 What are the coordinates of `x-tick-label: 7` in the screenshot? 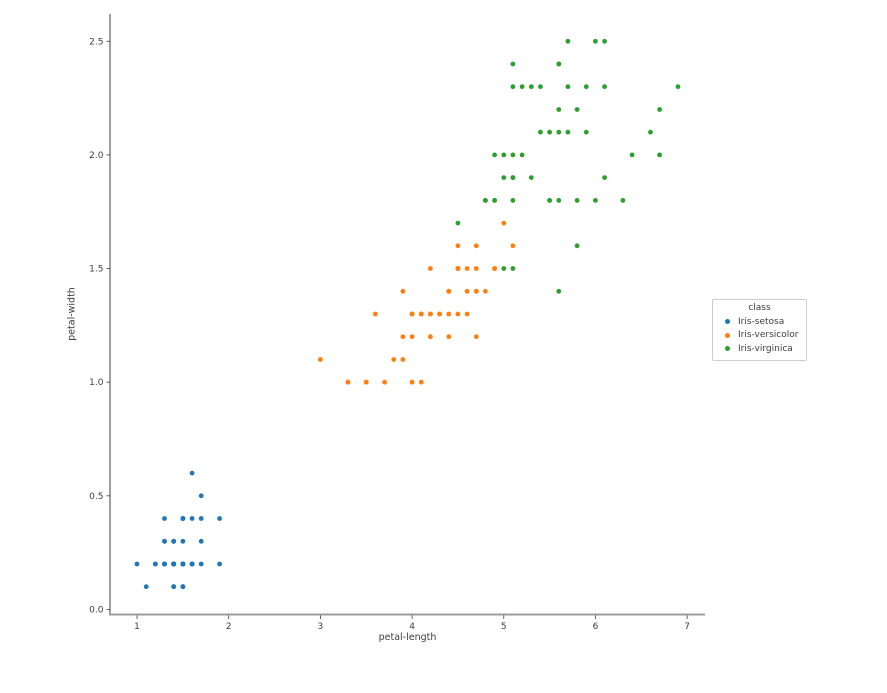 It's located at (687, 627).